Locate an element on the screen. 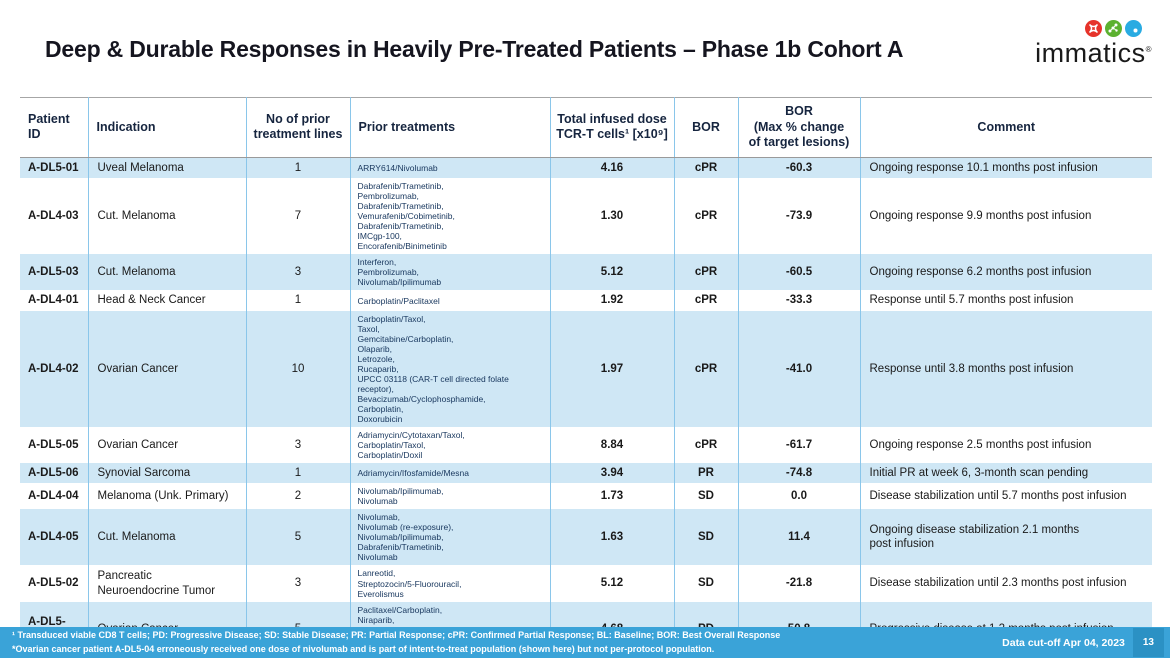 The width and height of the screenshot is (1170, 658). prior-lines-cell: 10 is located at coordinates (298, 368).